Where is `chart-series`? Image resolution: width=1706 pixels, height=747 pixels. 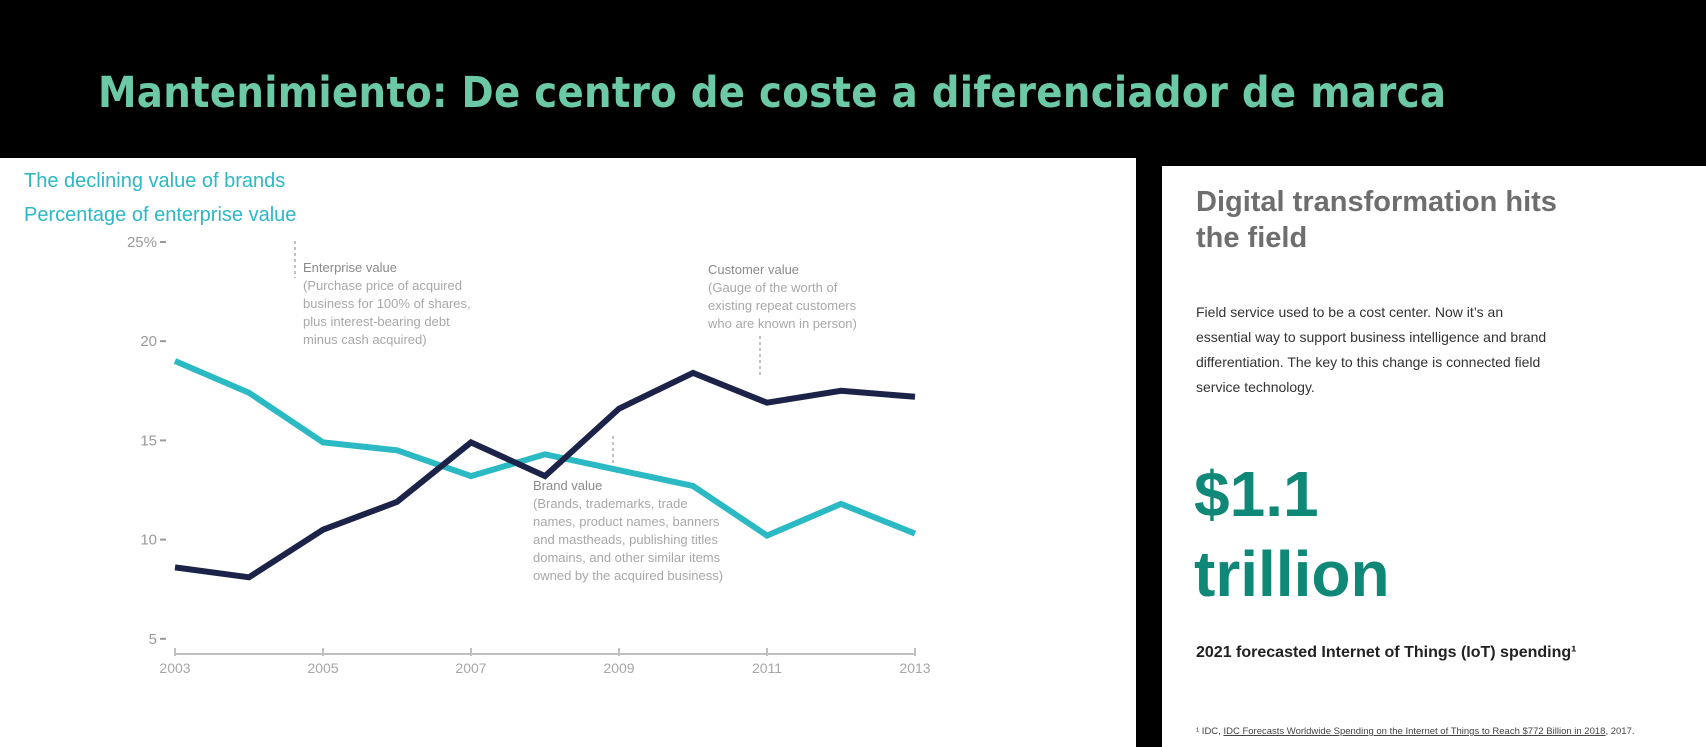
chart-series is located at coordinates (545, 469).